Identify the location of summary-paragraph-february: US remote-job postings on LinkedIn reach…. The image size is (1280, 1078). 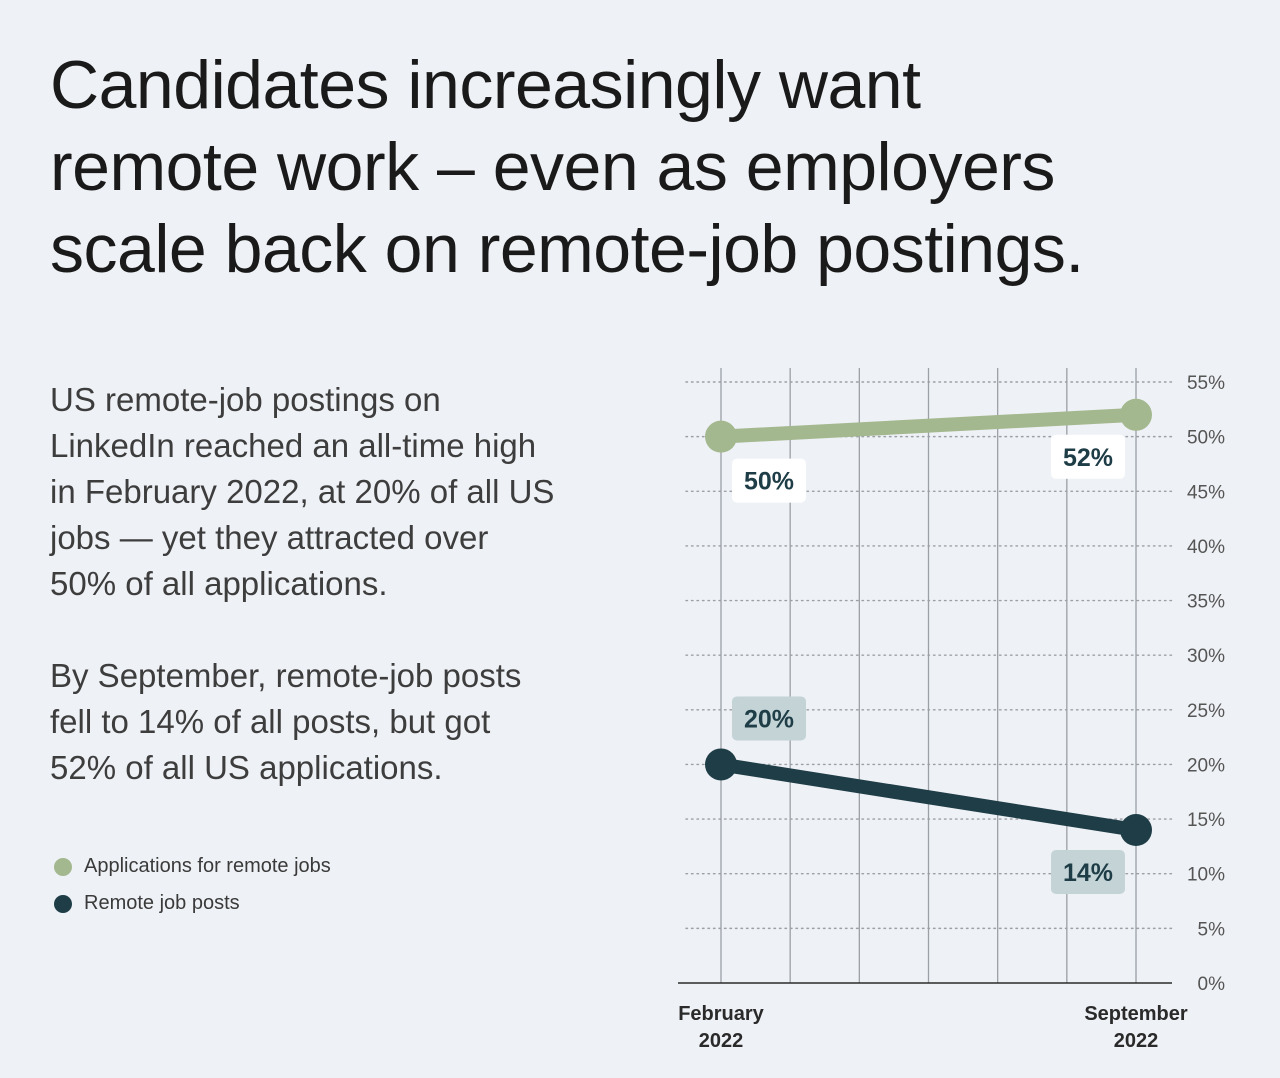
(330, 492).